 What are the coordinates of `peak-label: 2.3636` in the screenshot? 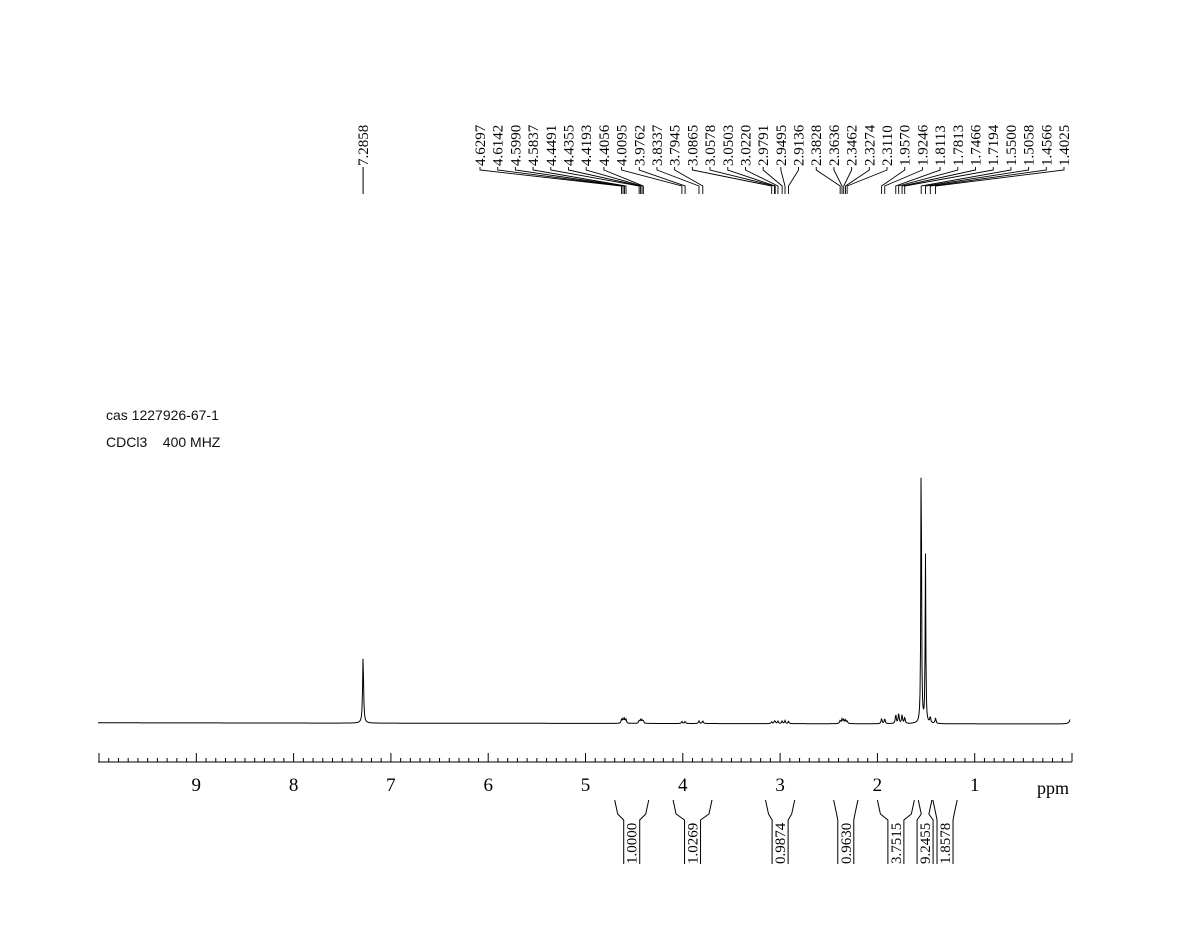 It's located at (835, 145).